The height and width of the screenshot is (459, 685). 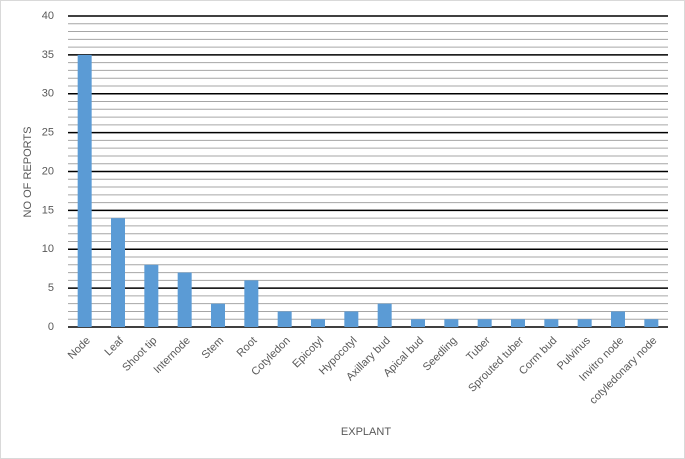 What do you see at coordinates (28, 172) in the screenshot?
I see `y-axis-label: NO OF REPORTS` at bounding box center [28, 172].